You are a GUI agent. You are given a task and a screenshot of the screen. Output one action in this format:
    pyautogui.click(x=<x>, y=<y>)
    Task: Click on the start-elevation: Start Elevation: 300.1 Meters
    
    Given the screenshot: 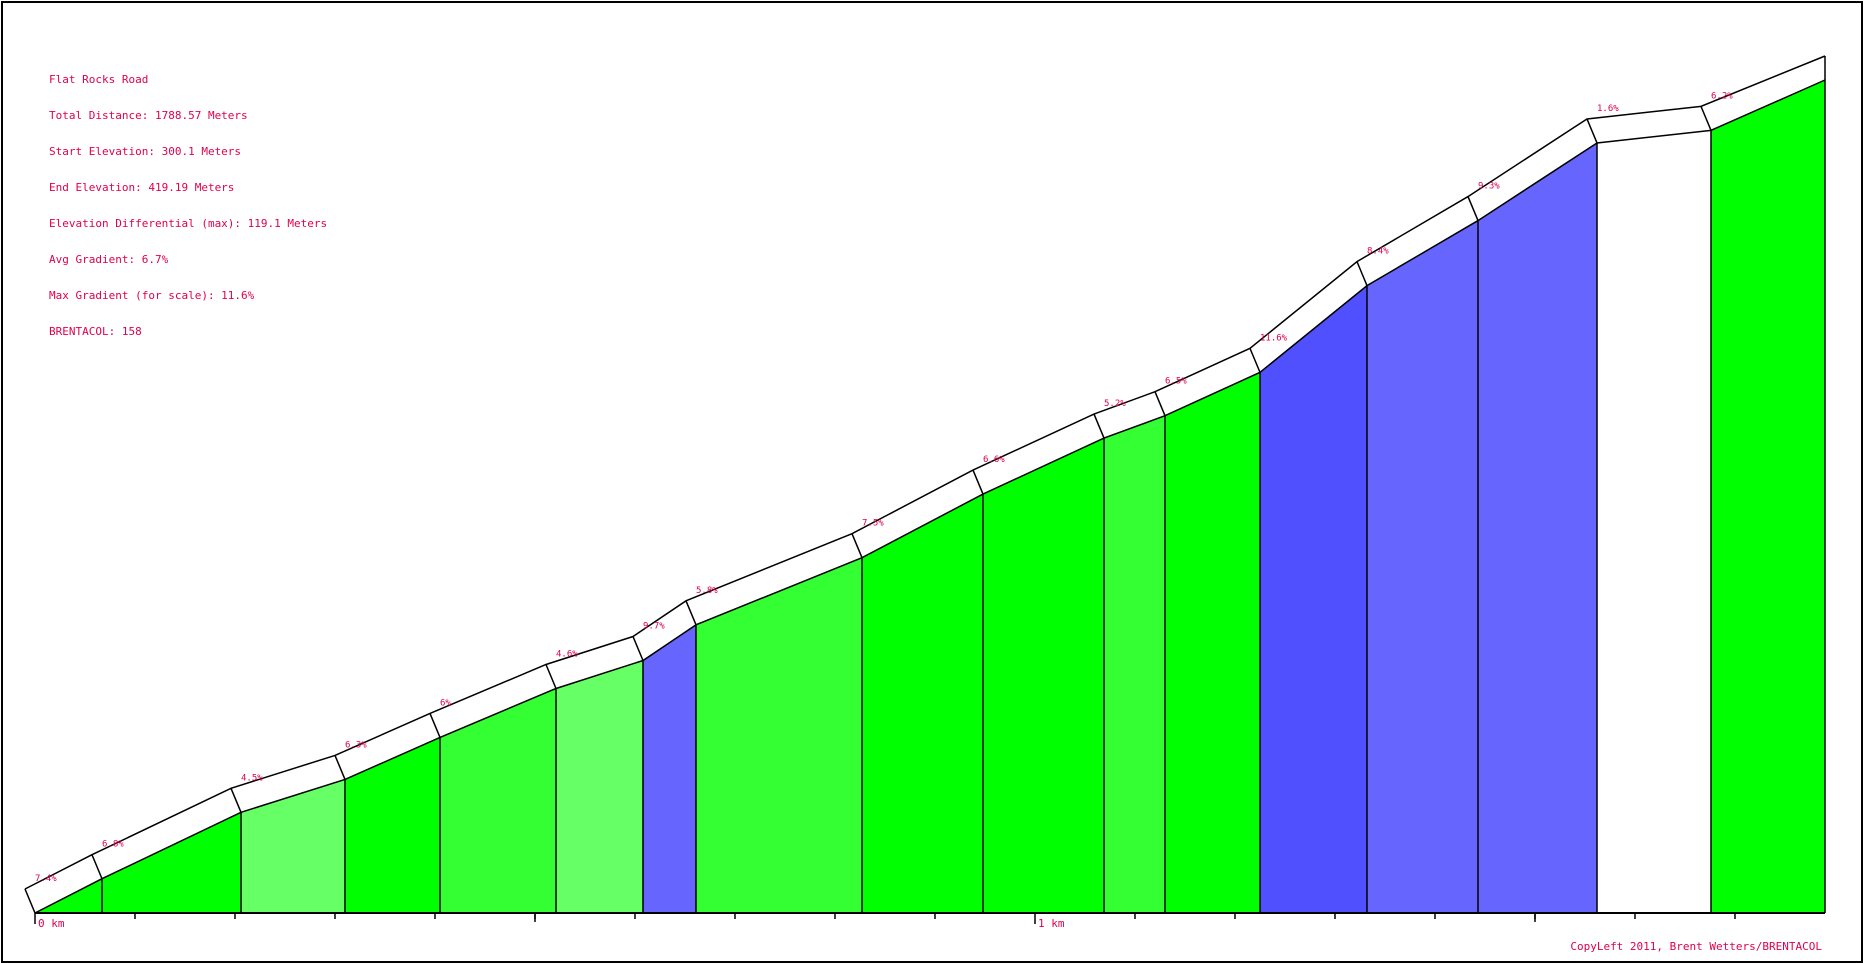 What is the action you would take?
    pyautogui.click(x=145, y=151)
    